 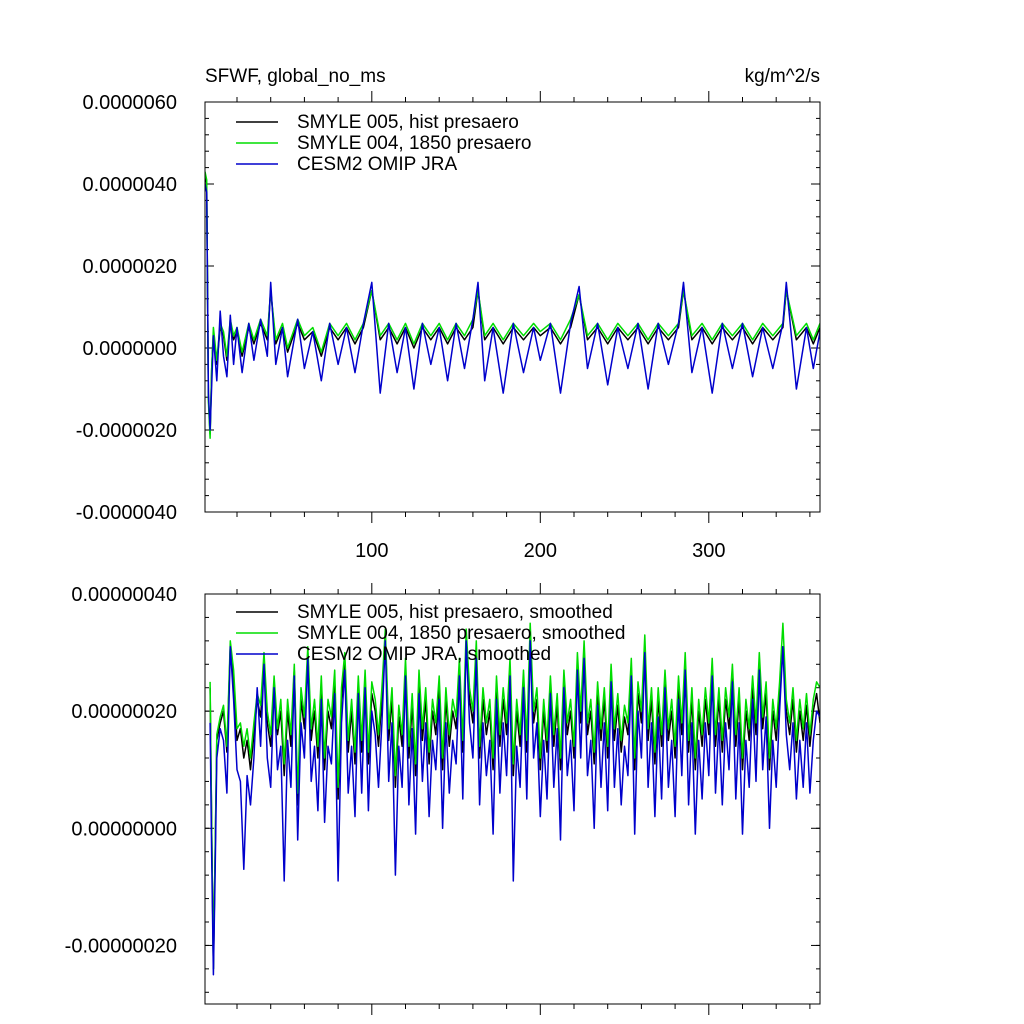 What do you see at coordinates (371, 551) in the screenshot?
I see `x-tick-label: 100` at bounding box center [371, 551].